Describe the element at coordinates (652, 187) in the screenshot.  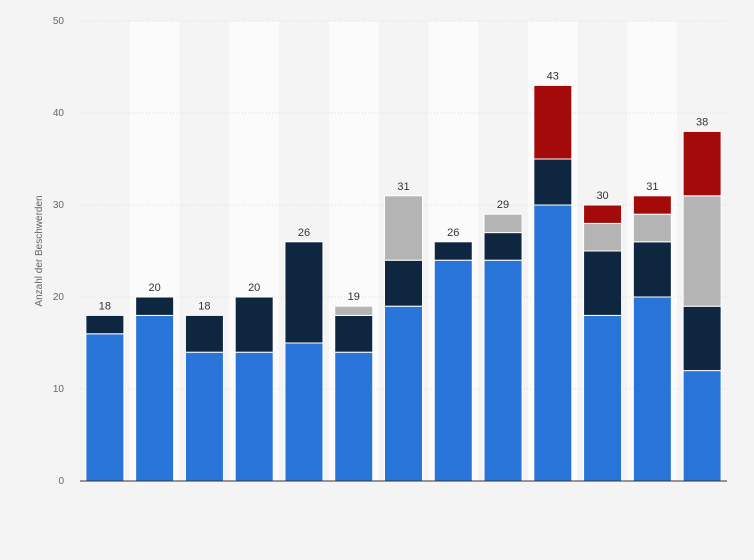
I see `data-label-11: 31` at that location.